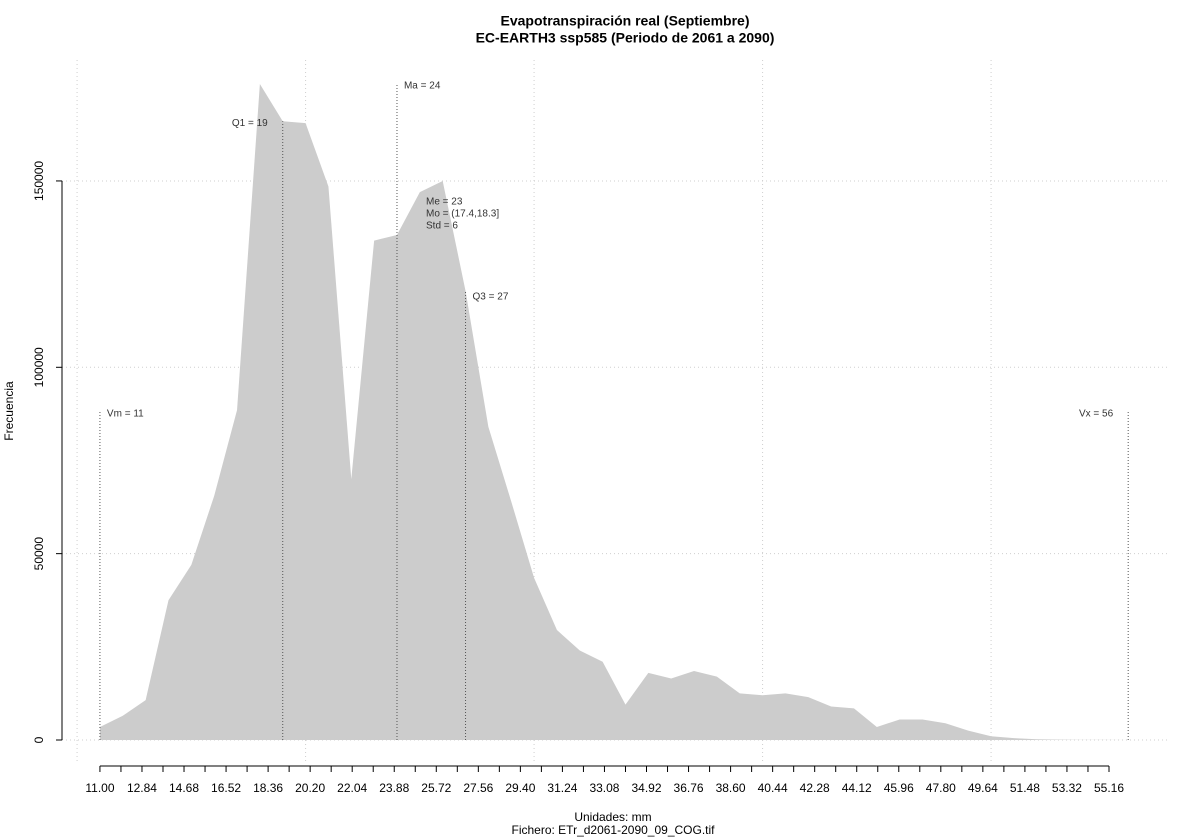  Describe the element at coordinates (125, 414) in the screenshot. I see `marker-label: Vm = 11` at that location.